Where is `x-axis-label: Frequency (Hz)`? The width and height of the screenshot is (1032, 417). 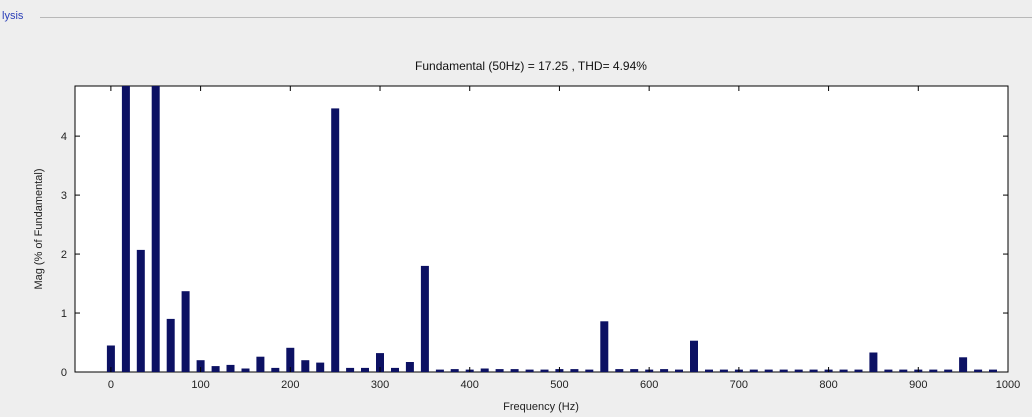 x-axis-label: Frequency (Hz) is located at coordinates (541, 407).